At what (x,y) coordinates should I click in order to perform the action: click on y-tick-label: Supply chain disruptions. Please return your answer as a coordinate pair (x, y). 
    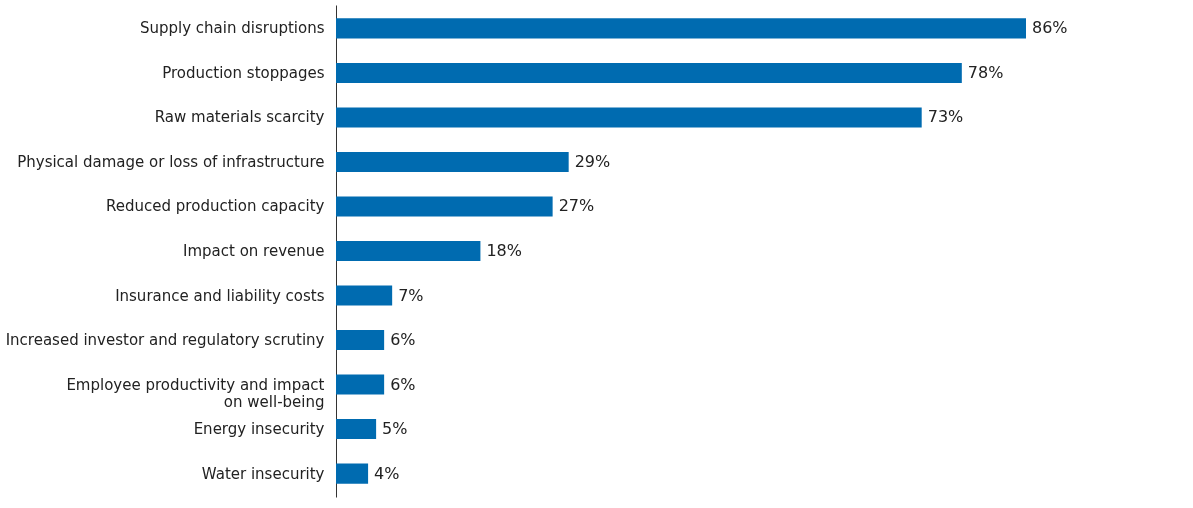
    Looking at the image, I should click on (232, 28).